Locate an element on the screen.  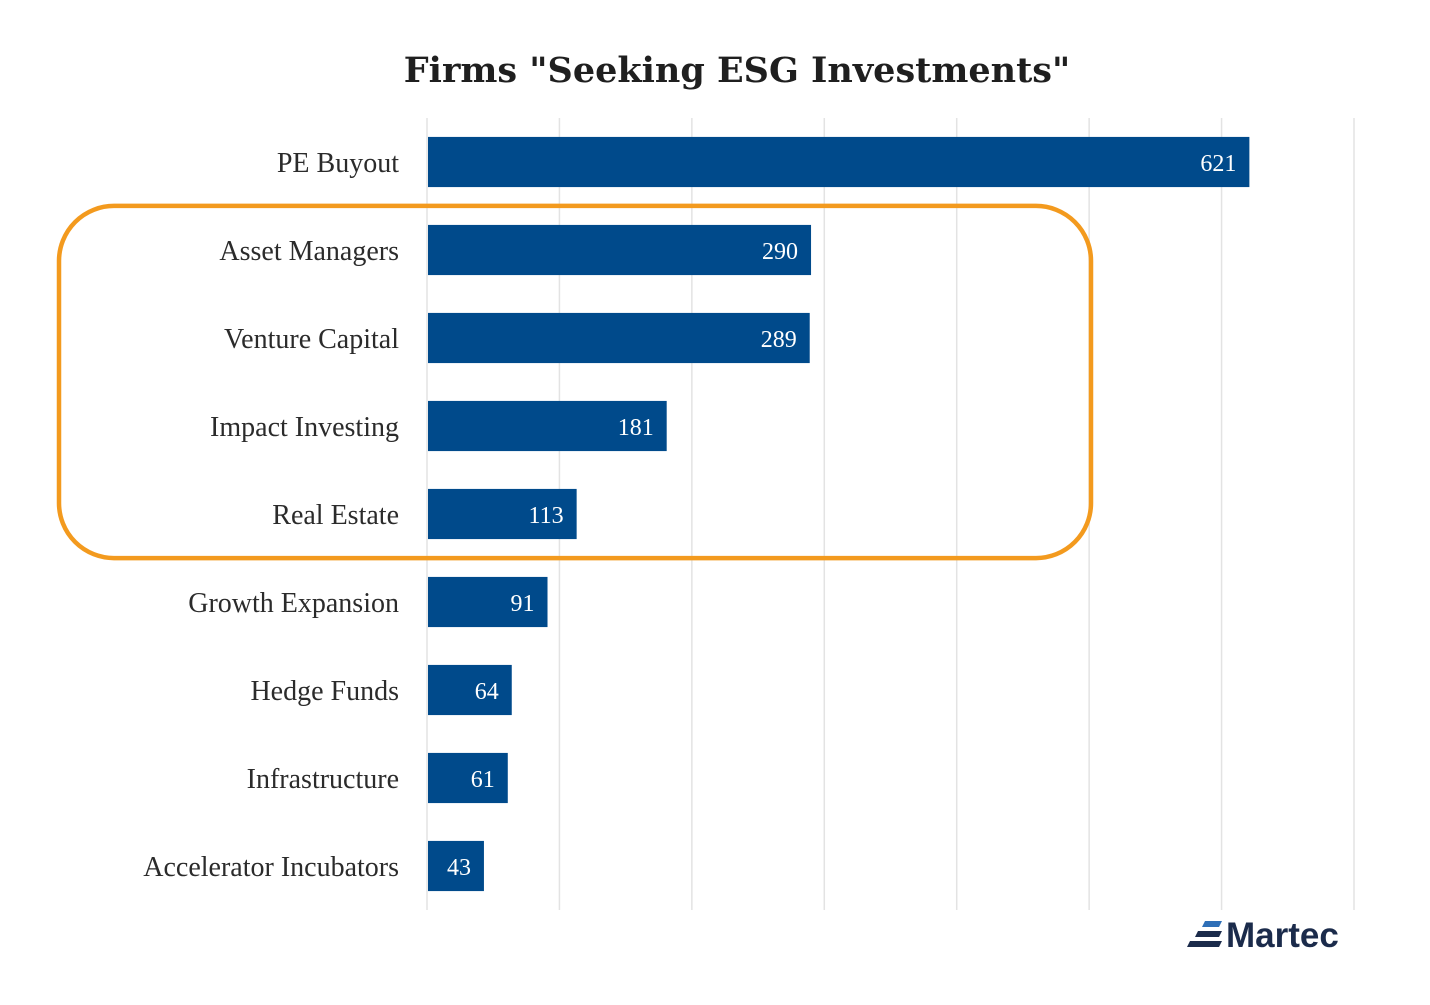
data-label: 289 is located at coordinates (779, 340).